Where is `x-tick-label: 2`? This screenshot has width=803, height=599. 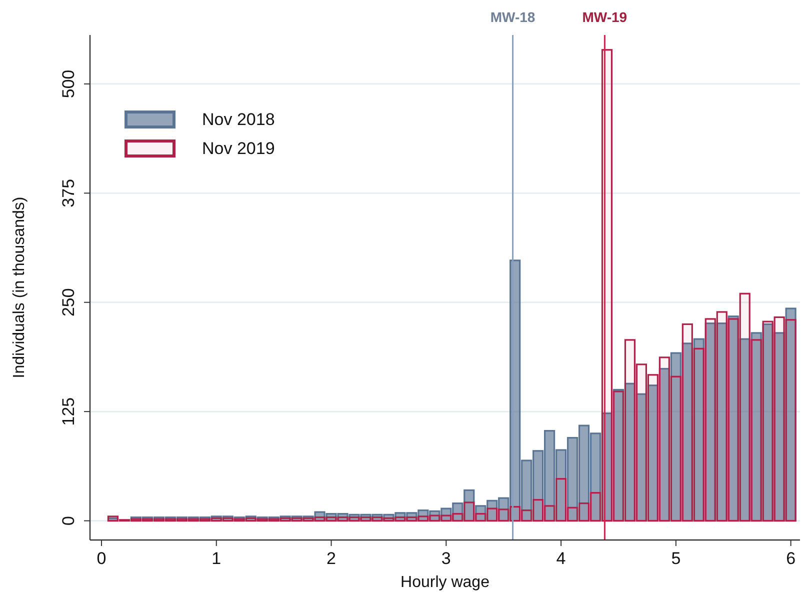 x-tick-label: 2 is located at coordinates (331, 558).